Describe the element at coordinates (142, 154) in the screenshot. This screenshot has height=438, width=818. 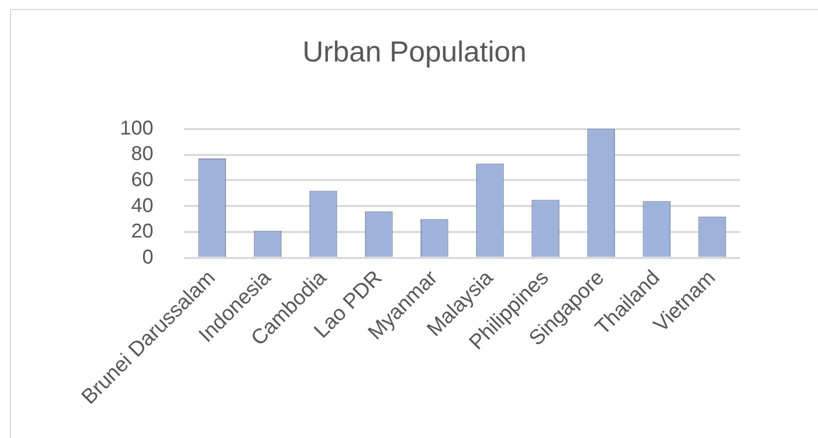
I see `y-tick-label: 80` at that location.